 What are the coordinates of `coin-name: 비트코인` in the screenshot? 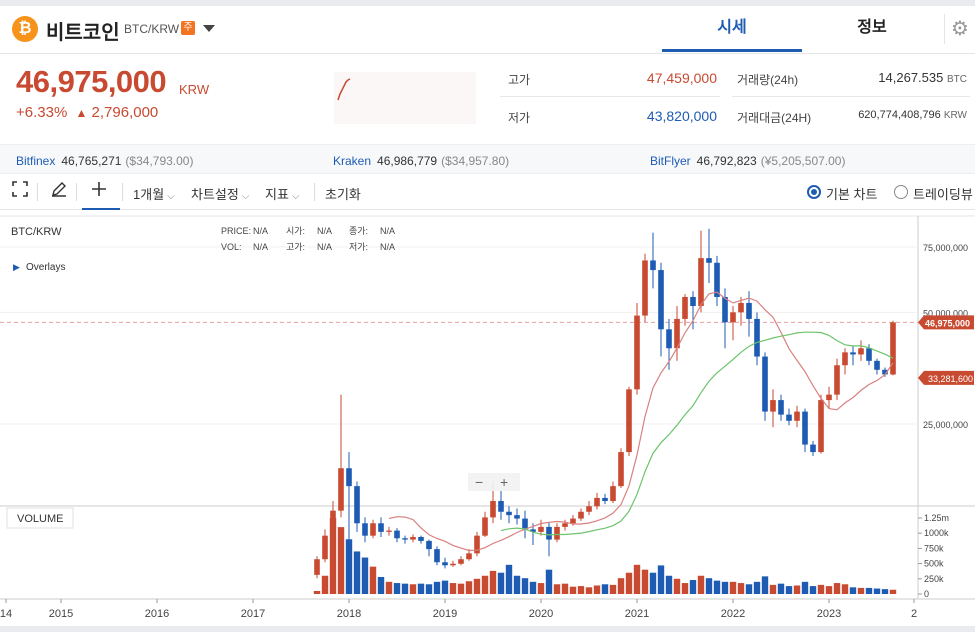 It's located at (83, 33).